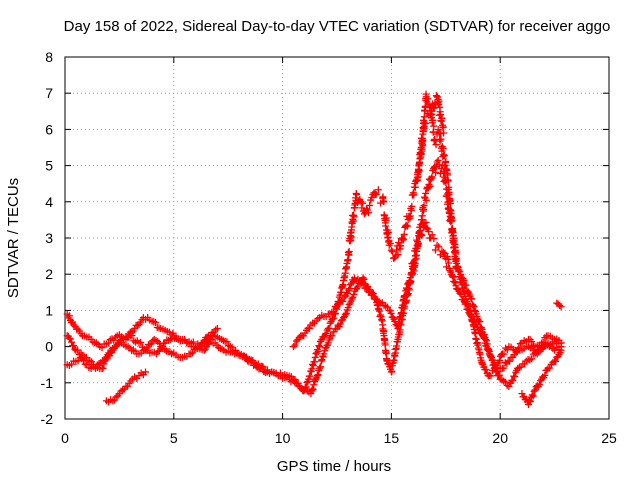 Image resolution: width=640 pixels, height=480 pixels. What do you see at coordinates (49, 347) in the screenshot?
I see `y-tick-label: 0` at bounding box center [49, 347].